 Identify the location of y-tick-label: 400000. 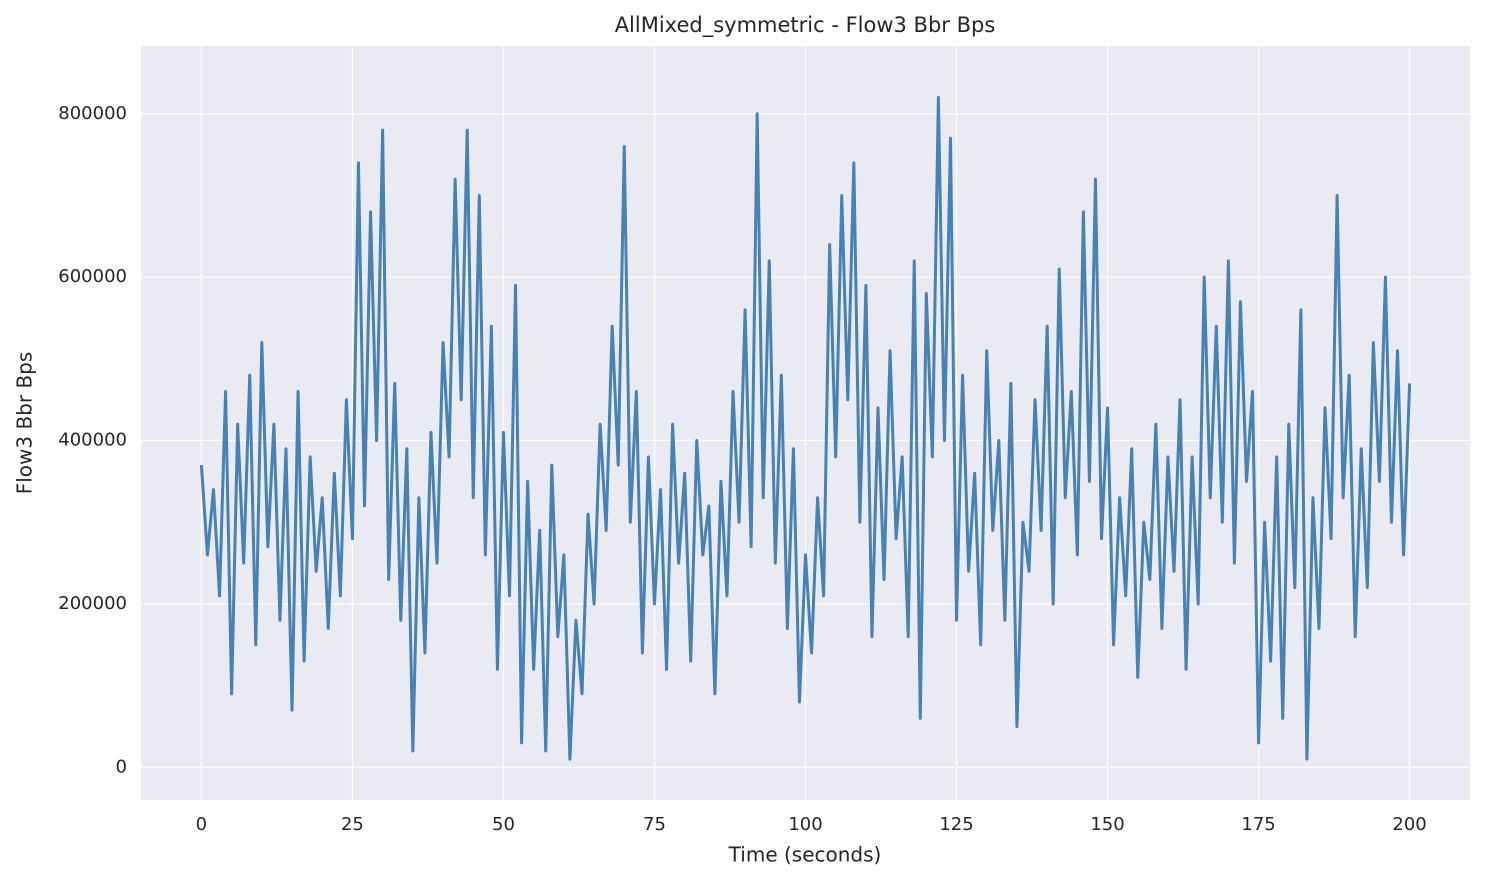
(92, 440).